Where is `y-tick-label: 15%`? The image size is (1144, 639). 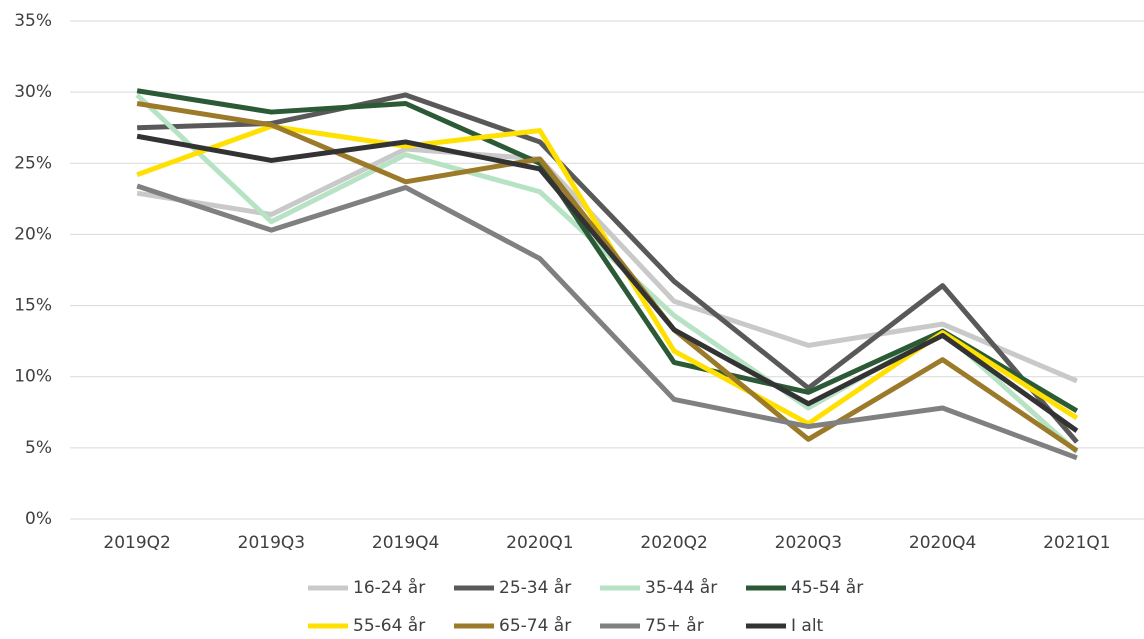 y-tick-label: 15% is located at coordinates (33, 306).